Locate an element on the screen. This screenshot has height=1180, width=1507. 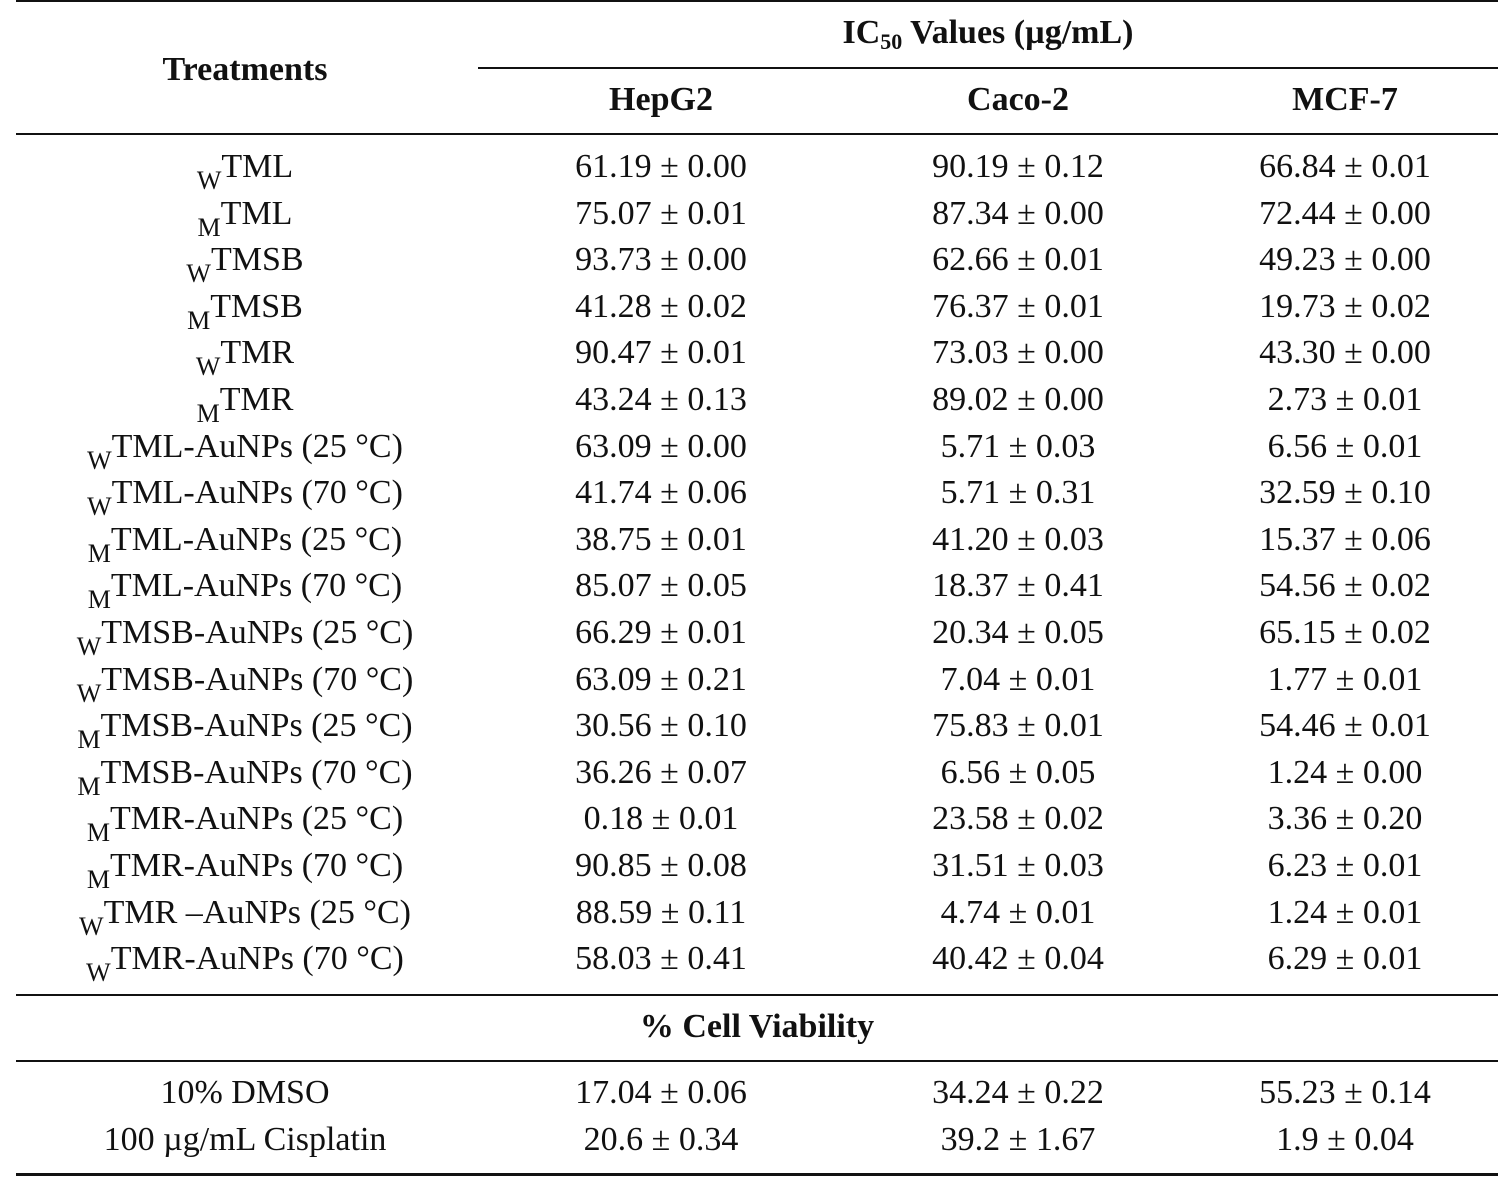
treatment-cell: MTML is located at coordinates (245, 216).